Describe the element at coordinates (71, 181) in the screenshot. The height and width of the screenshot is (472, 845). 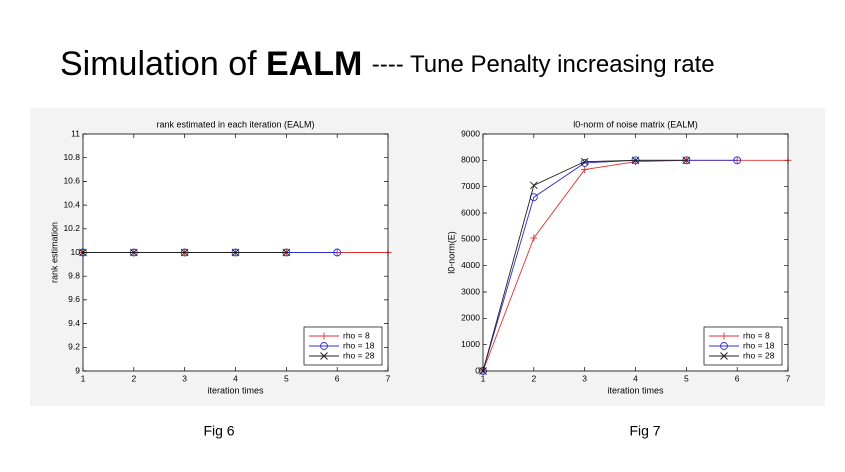
I see `y-tick-label: 10.6` at that location.